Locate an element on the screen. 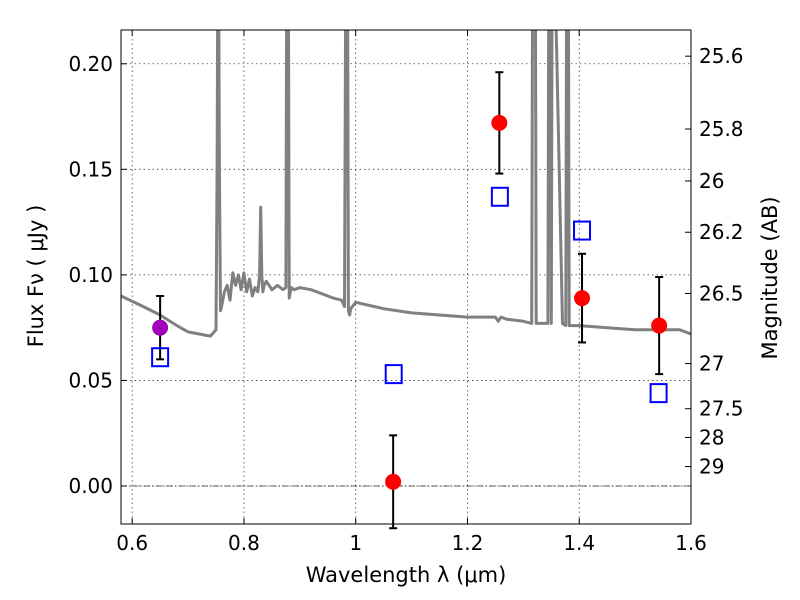  x-tick-label: 1.6 is located at coordinates (691, 543).